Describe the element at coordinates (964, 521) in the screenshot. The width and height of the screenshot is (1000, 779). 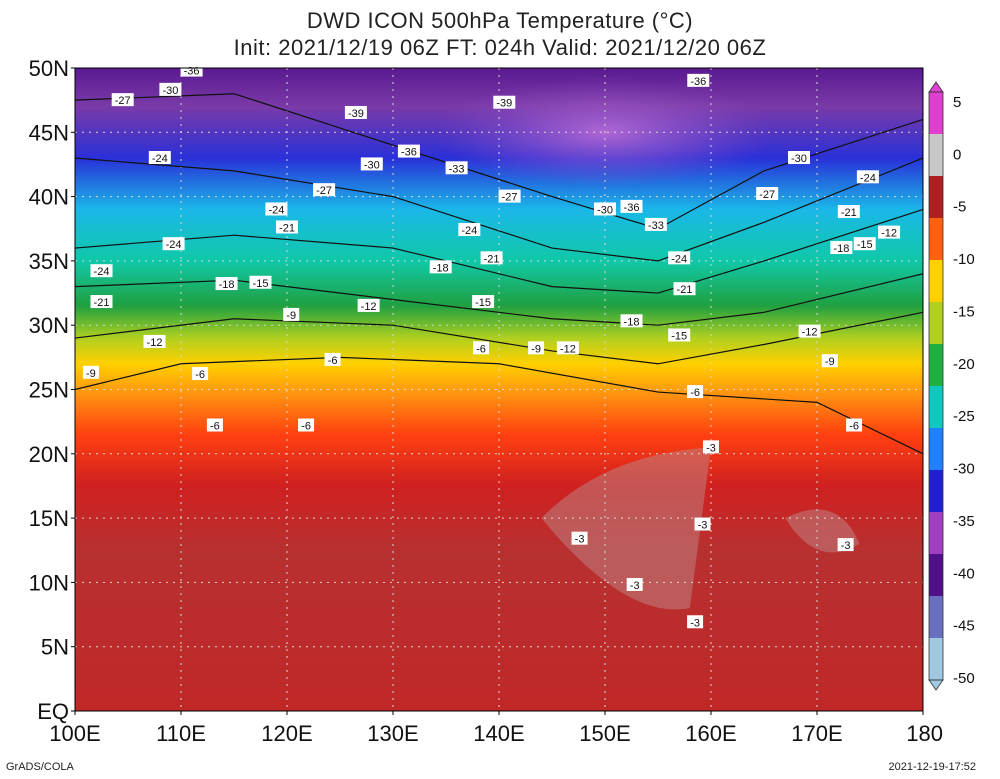
I see `colorbar-label: -35` at that location.